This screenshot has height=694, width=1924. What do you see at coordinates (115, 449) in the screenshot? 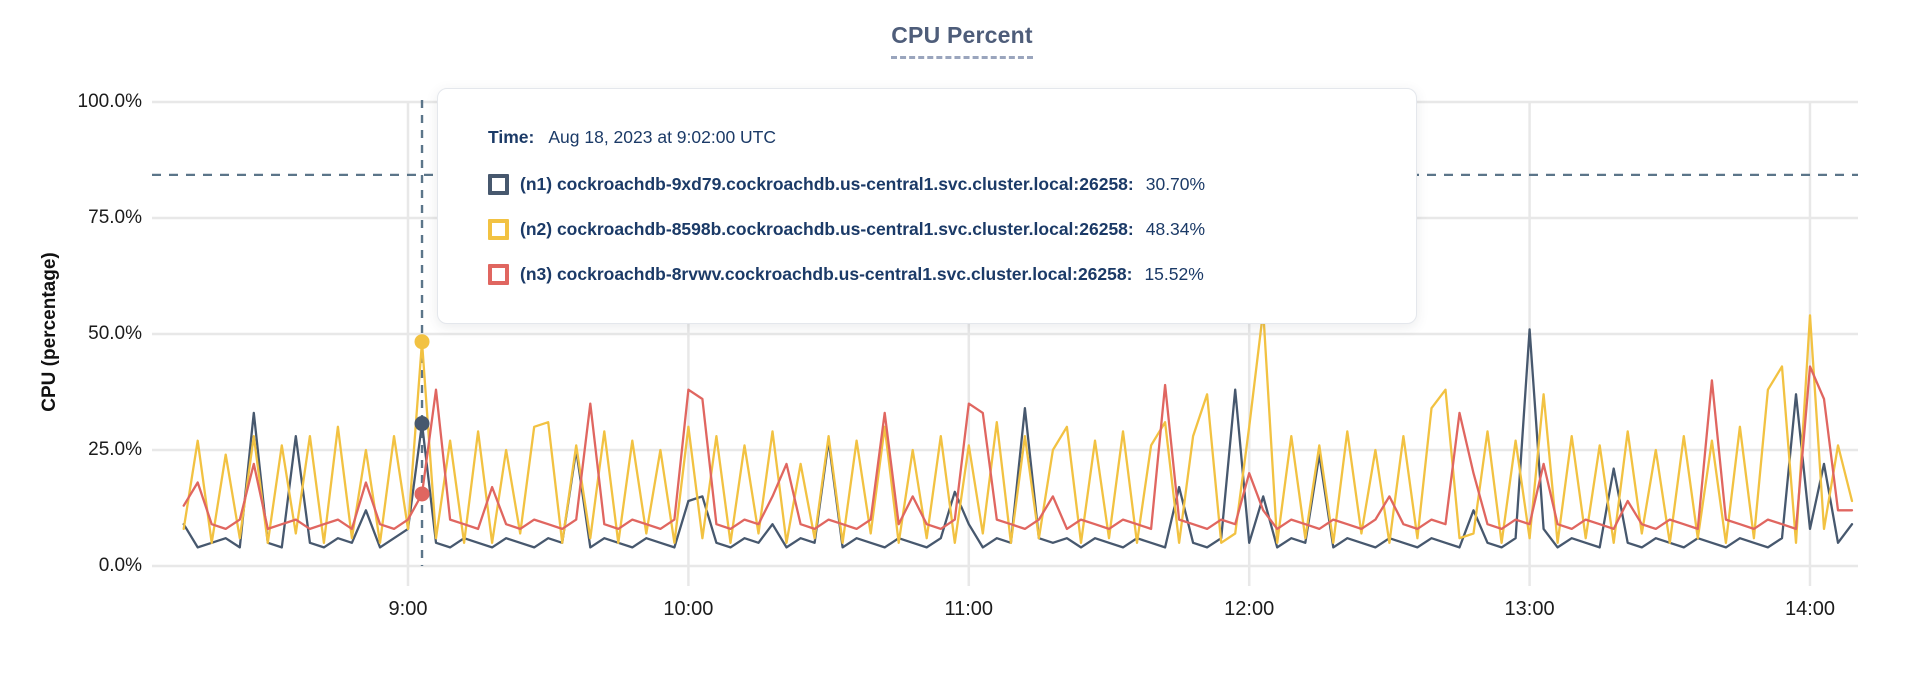
I see `y-tick-label: 25.0%` at bounding box center [115, 449].